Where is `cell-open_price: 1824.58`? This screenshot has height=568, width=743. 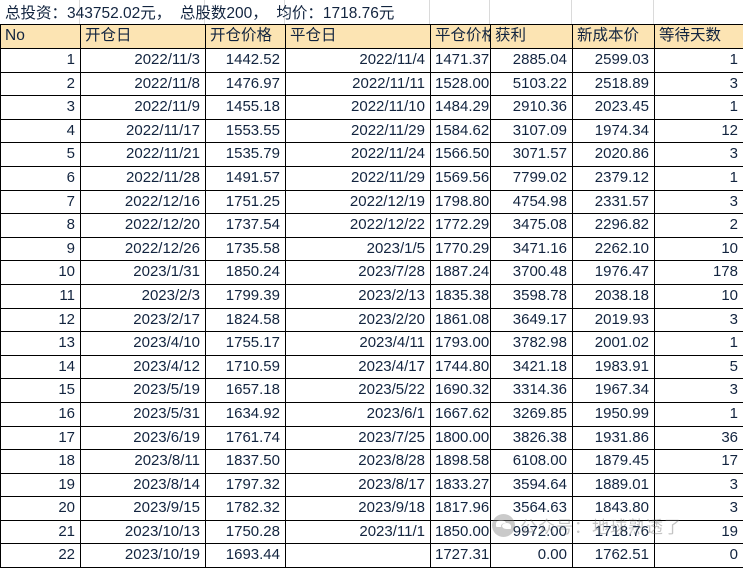
cell-open_price: 1824.58 is located at coordinates (246, 320).